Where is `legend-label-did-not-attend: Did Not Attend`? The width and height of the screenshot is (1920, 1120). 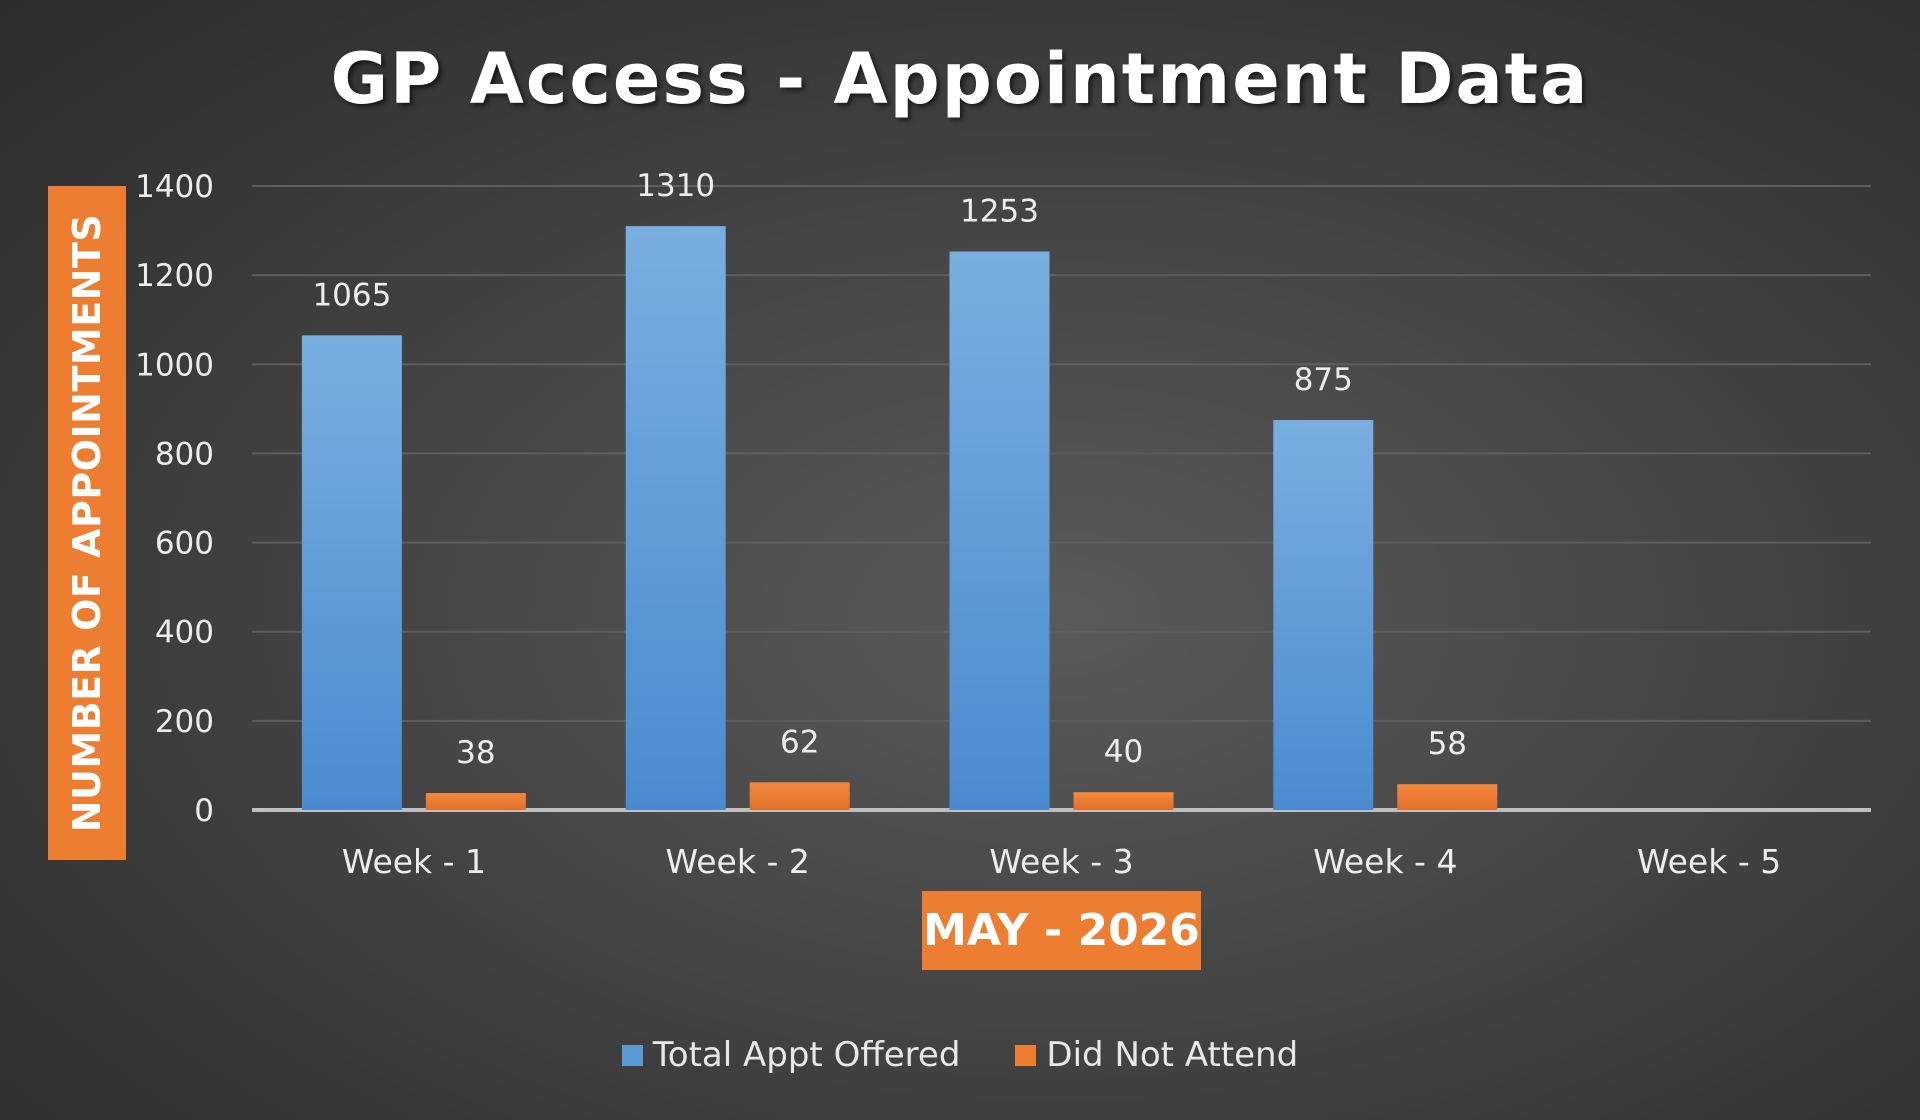
legend-label-did-not-attend: Did Not Attend is located at coordinates (1172, 1055).